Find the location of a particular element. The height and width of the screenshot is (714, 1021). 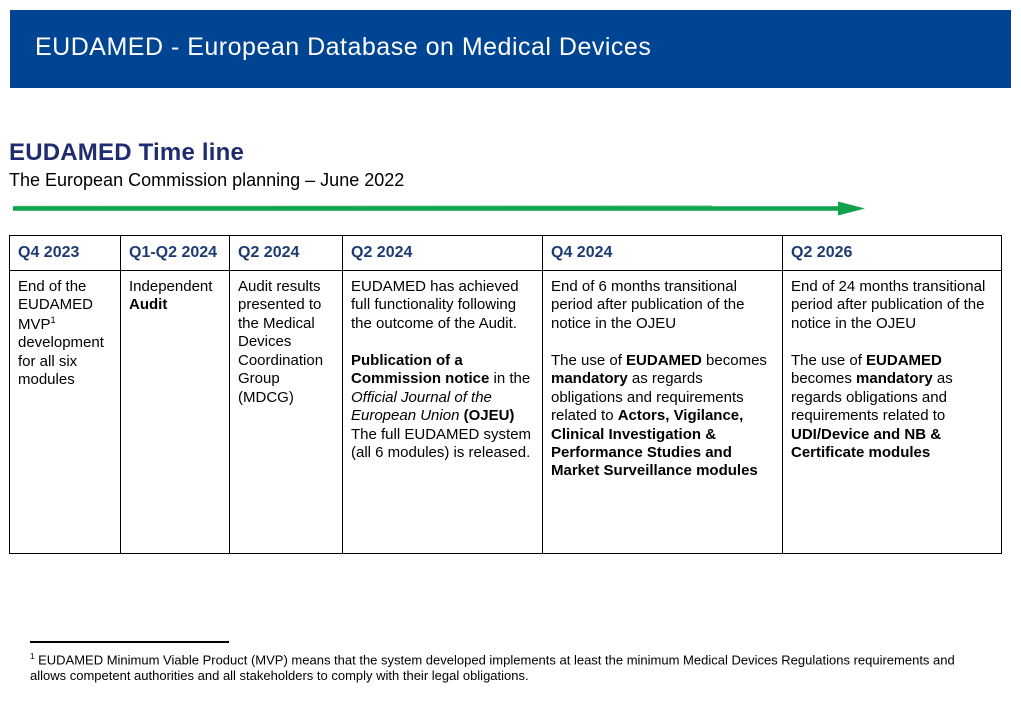

quarter-header-q4-2024: Q4 2024 is located at coordinates (662, 253).